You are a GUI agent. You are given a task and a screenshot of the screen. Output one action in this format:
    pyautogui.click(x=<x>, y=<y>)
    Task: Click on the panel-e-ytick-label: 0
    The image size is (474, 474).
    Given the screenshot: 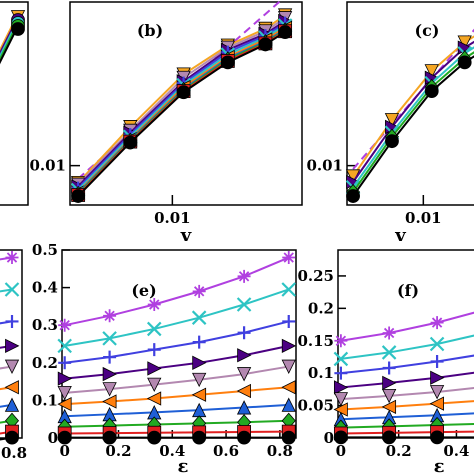 What is the action you would take?
    pyautogui.click(x=53, y=438)
    